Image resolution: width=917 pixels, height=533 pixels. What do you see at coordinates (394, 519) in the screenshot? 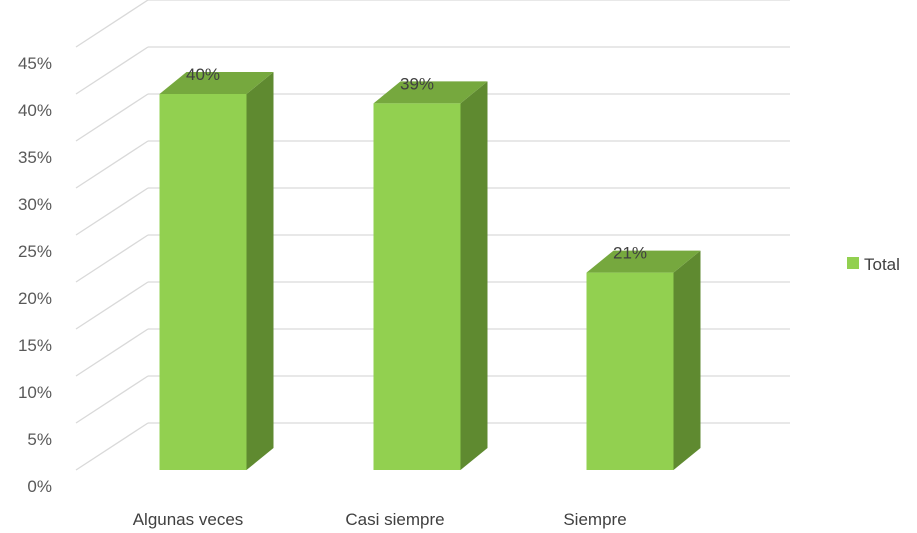
I see `x-category-label: Casi siempre` at bounding box center [394, 519].